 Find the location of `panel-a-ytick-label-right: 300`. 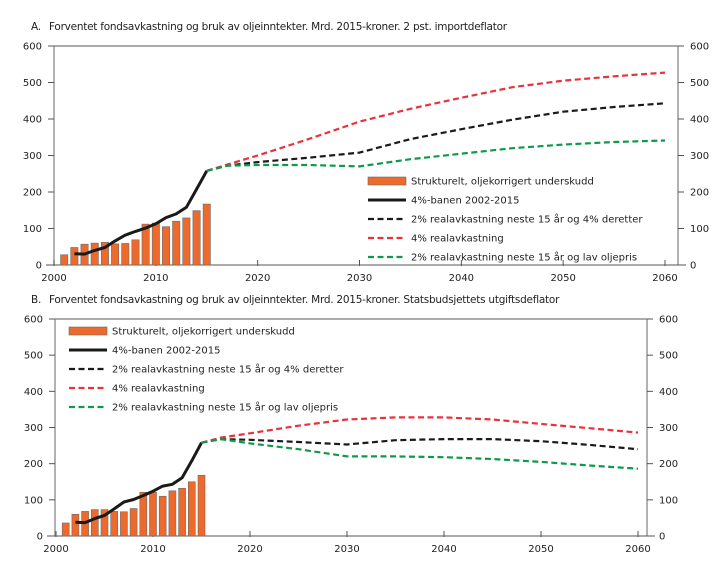

panel-a-ytick-label-right: 300 is located at coordinates (699, 156).